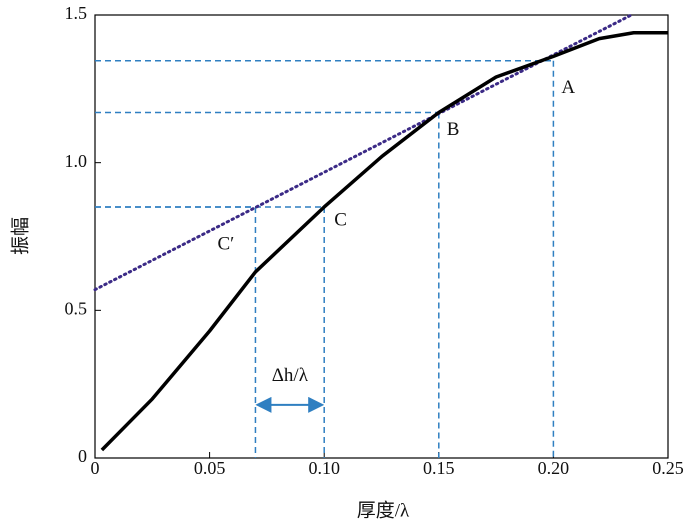 Image resolution: width=700 pixels, height=529 pixels. What do you see at coordinates (453, 129) in the screenshot?
I see `point-label: B` at bounding box center [453, 129].